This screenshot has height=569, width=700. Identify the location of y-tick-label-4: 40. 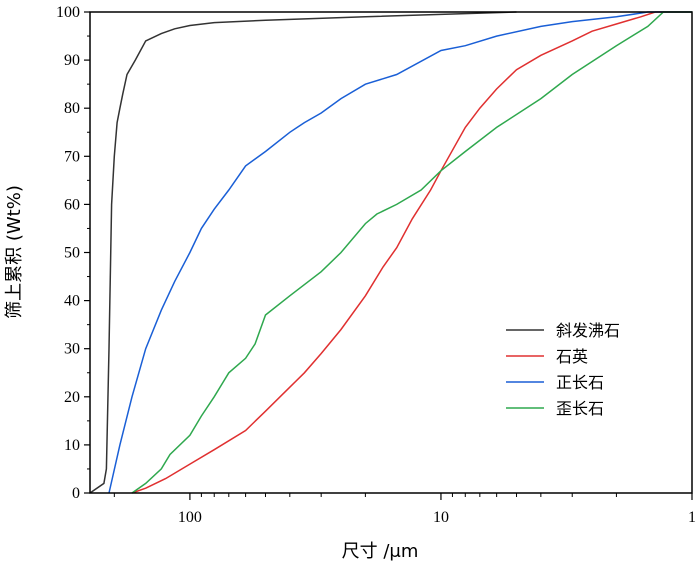
(72, 301).